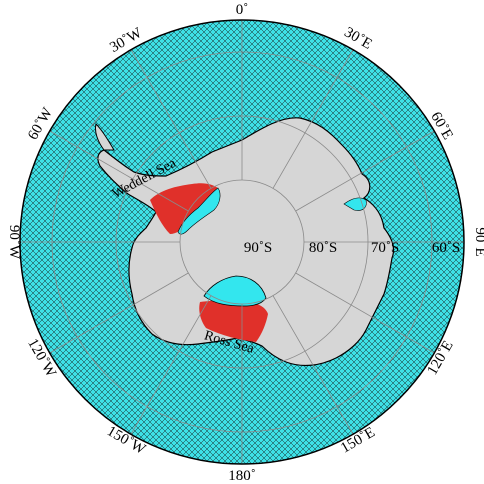 The width and height of the screenshot is (484, 484). What do you see at coordinates (323, 248) in the screenshot?
I see `latitude-label-80s: 80˚S` at bounding box center [323, 248].